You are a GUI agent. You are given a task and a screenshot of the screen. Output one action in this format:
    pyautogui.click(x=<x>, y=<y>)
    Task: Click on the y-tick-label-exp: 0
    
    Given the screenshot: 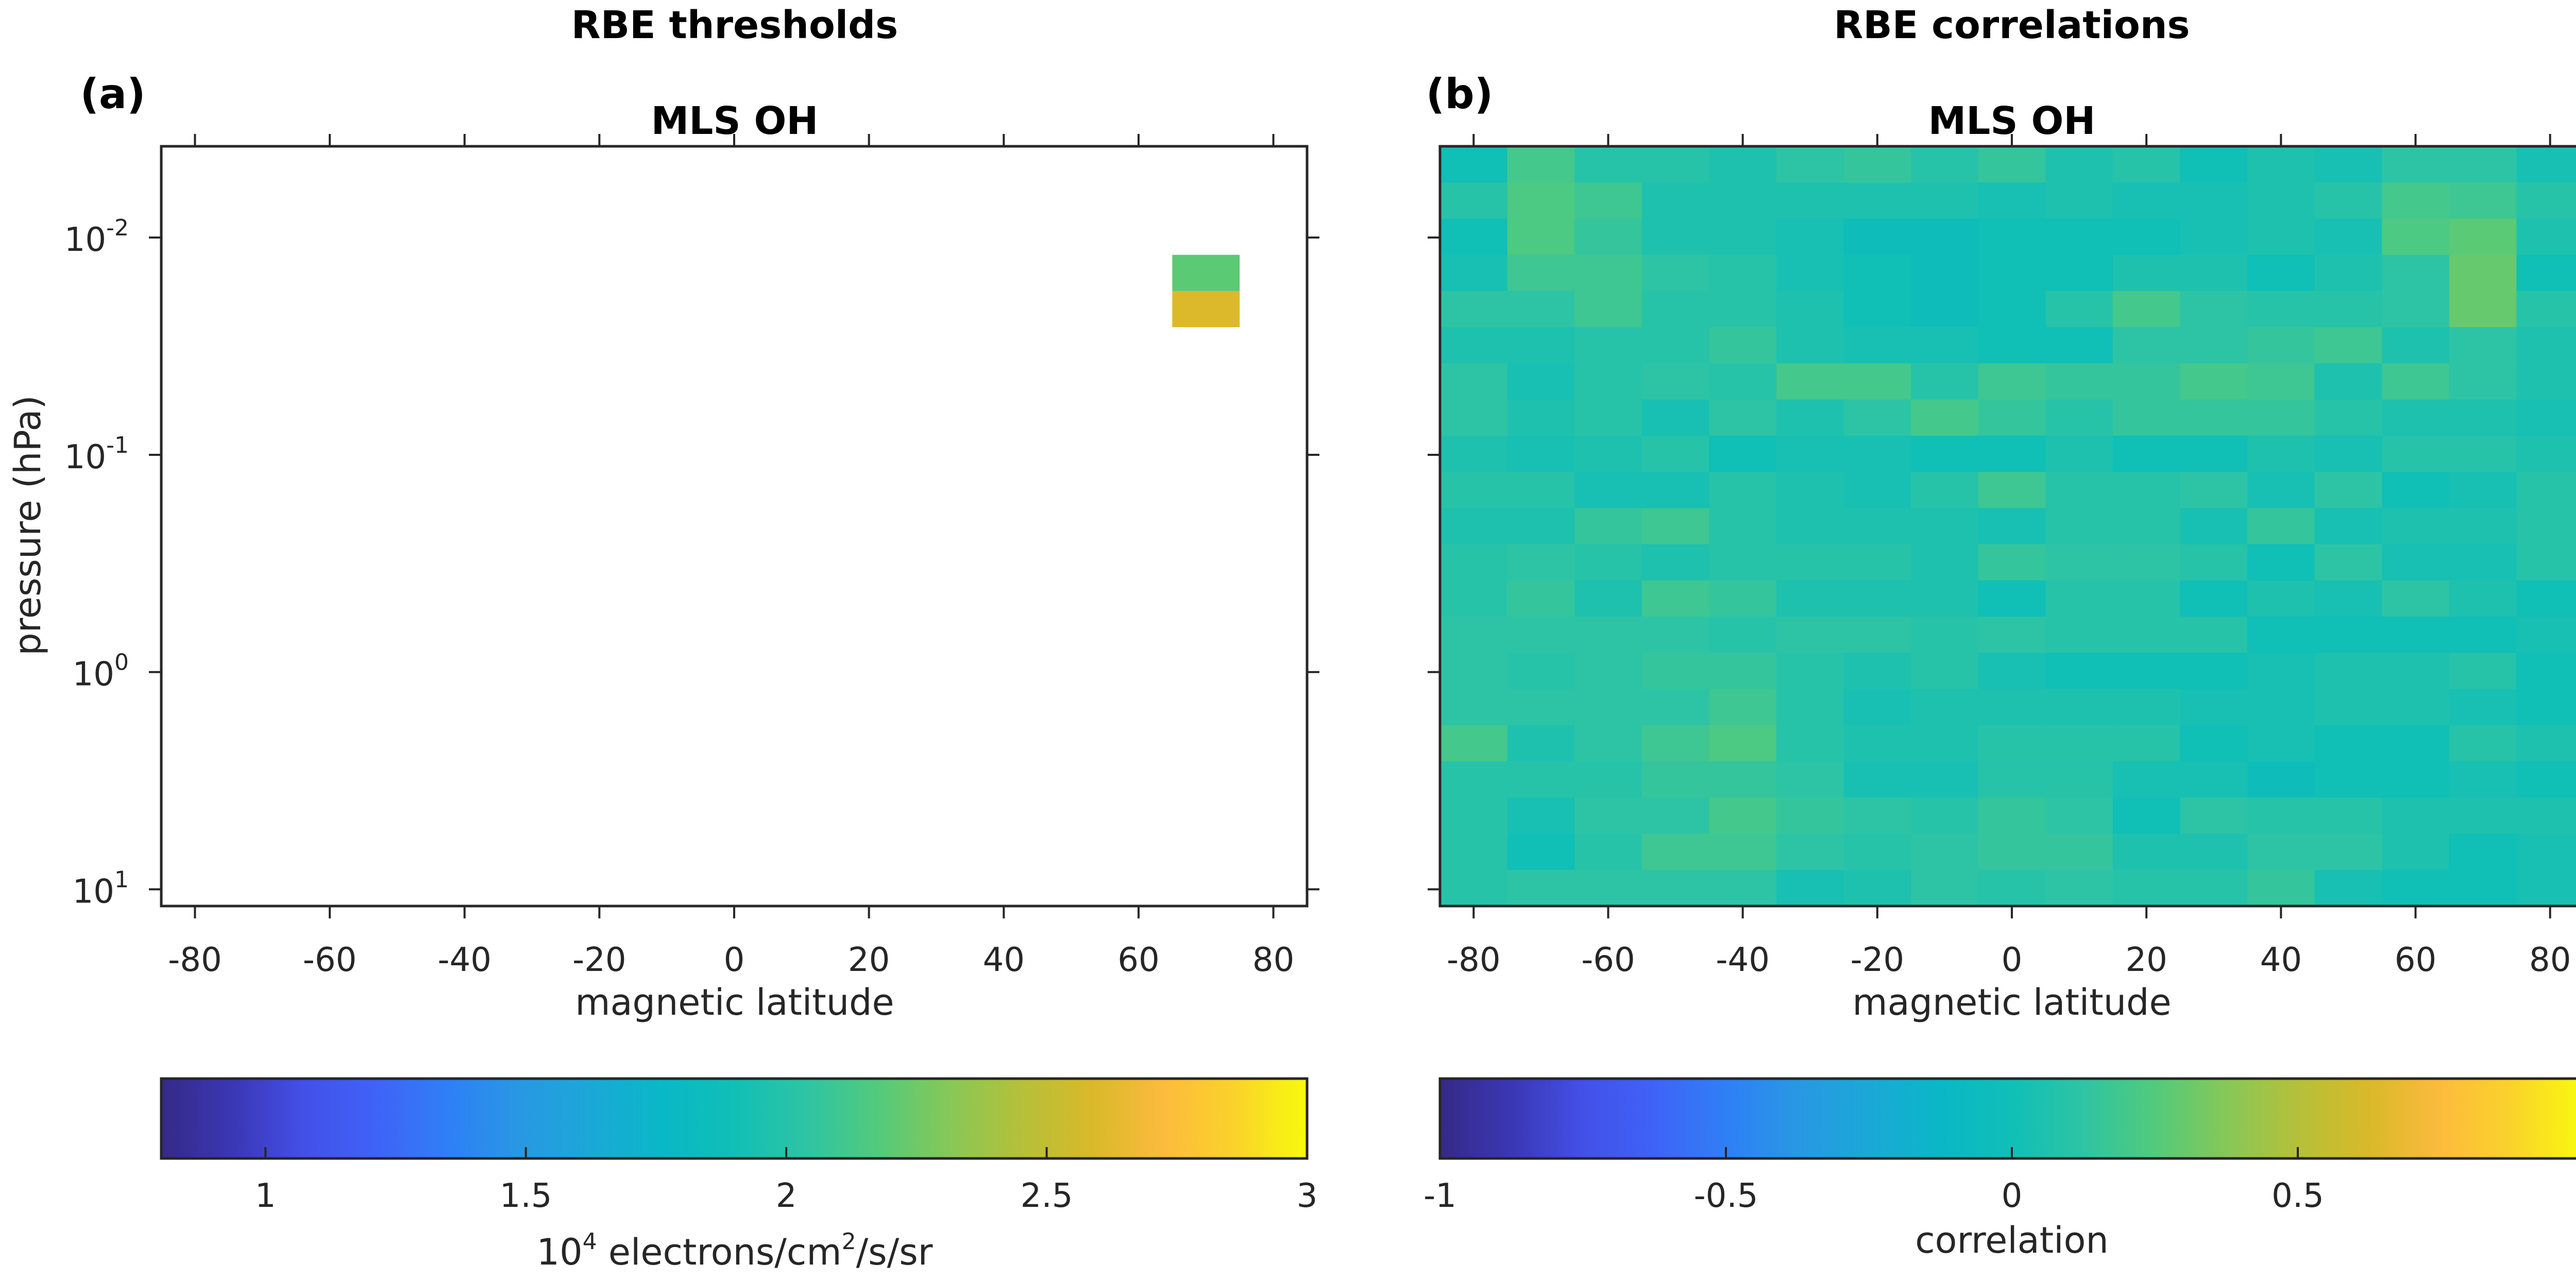 What is the action you would take?
    pyautogui.click(x=121, y=663)
    